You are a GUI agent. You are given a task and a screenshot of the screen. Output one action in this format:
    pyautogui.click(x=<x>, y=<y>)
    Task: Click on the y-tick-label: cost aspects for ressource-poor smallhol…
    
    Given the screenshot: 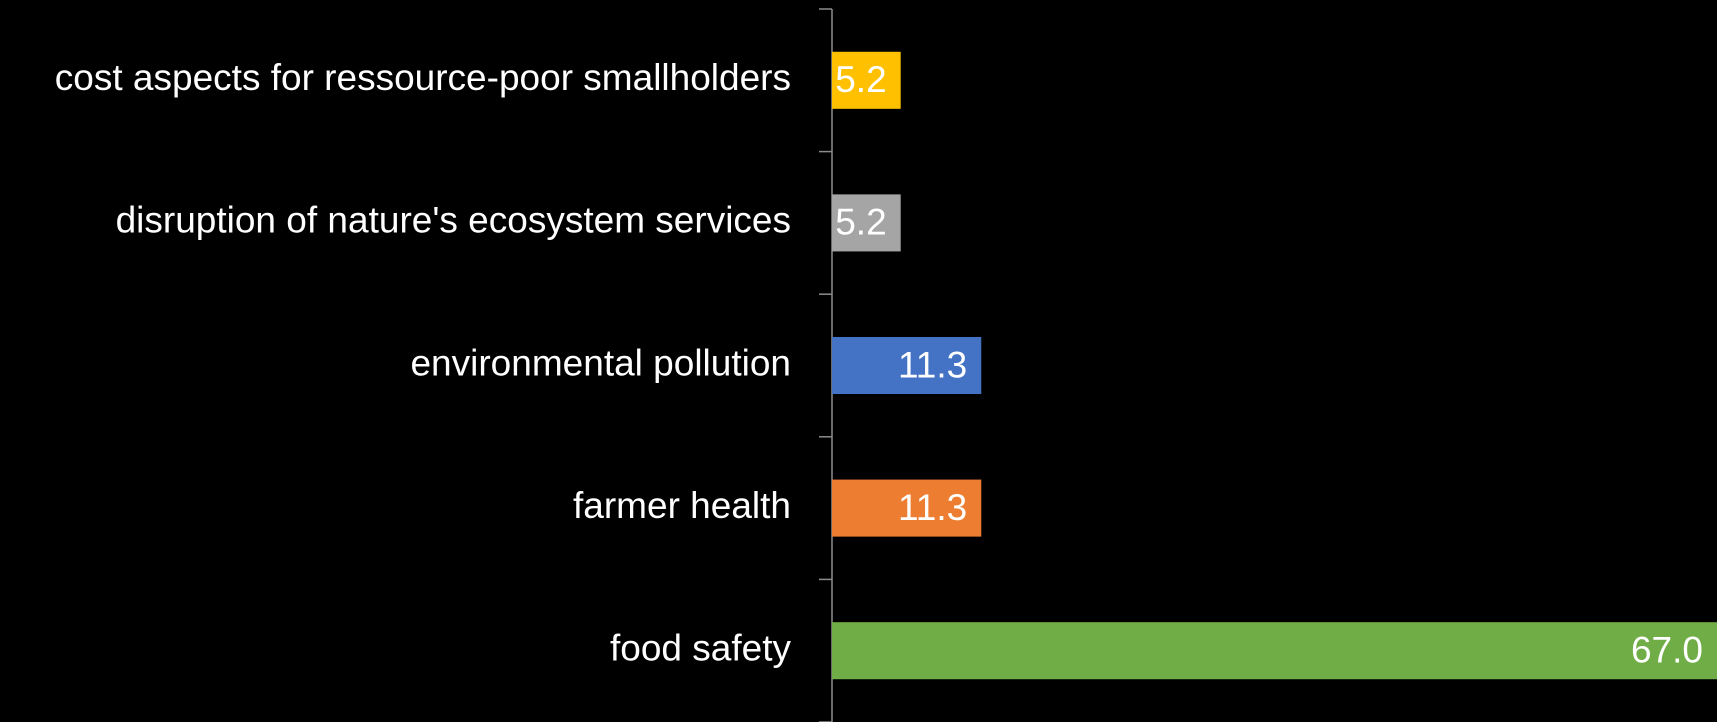 What is the action you would take?
    pyautogui.click(x=423, y=77)
    